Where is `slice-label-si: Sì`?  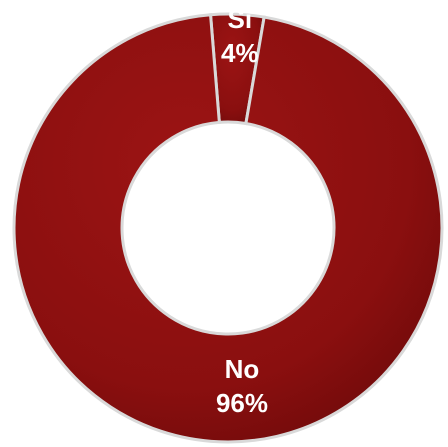 slice-label-si: Sì is located at coordinates (240, 19).